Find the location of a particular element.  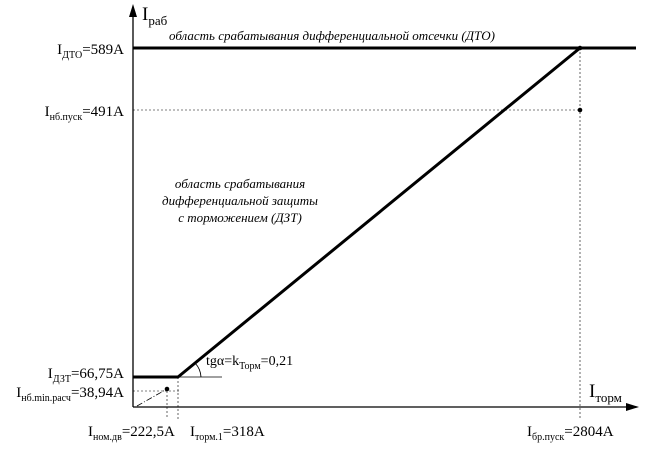

y-axis-arrow is located at coordinates (133, 10).